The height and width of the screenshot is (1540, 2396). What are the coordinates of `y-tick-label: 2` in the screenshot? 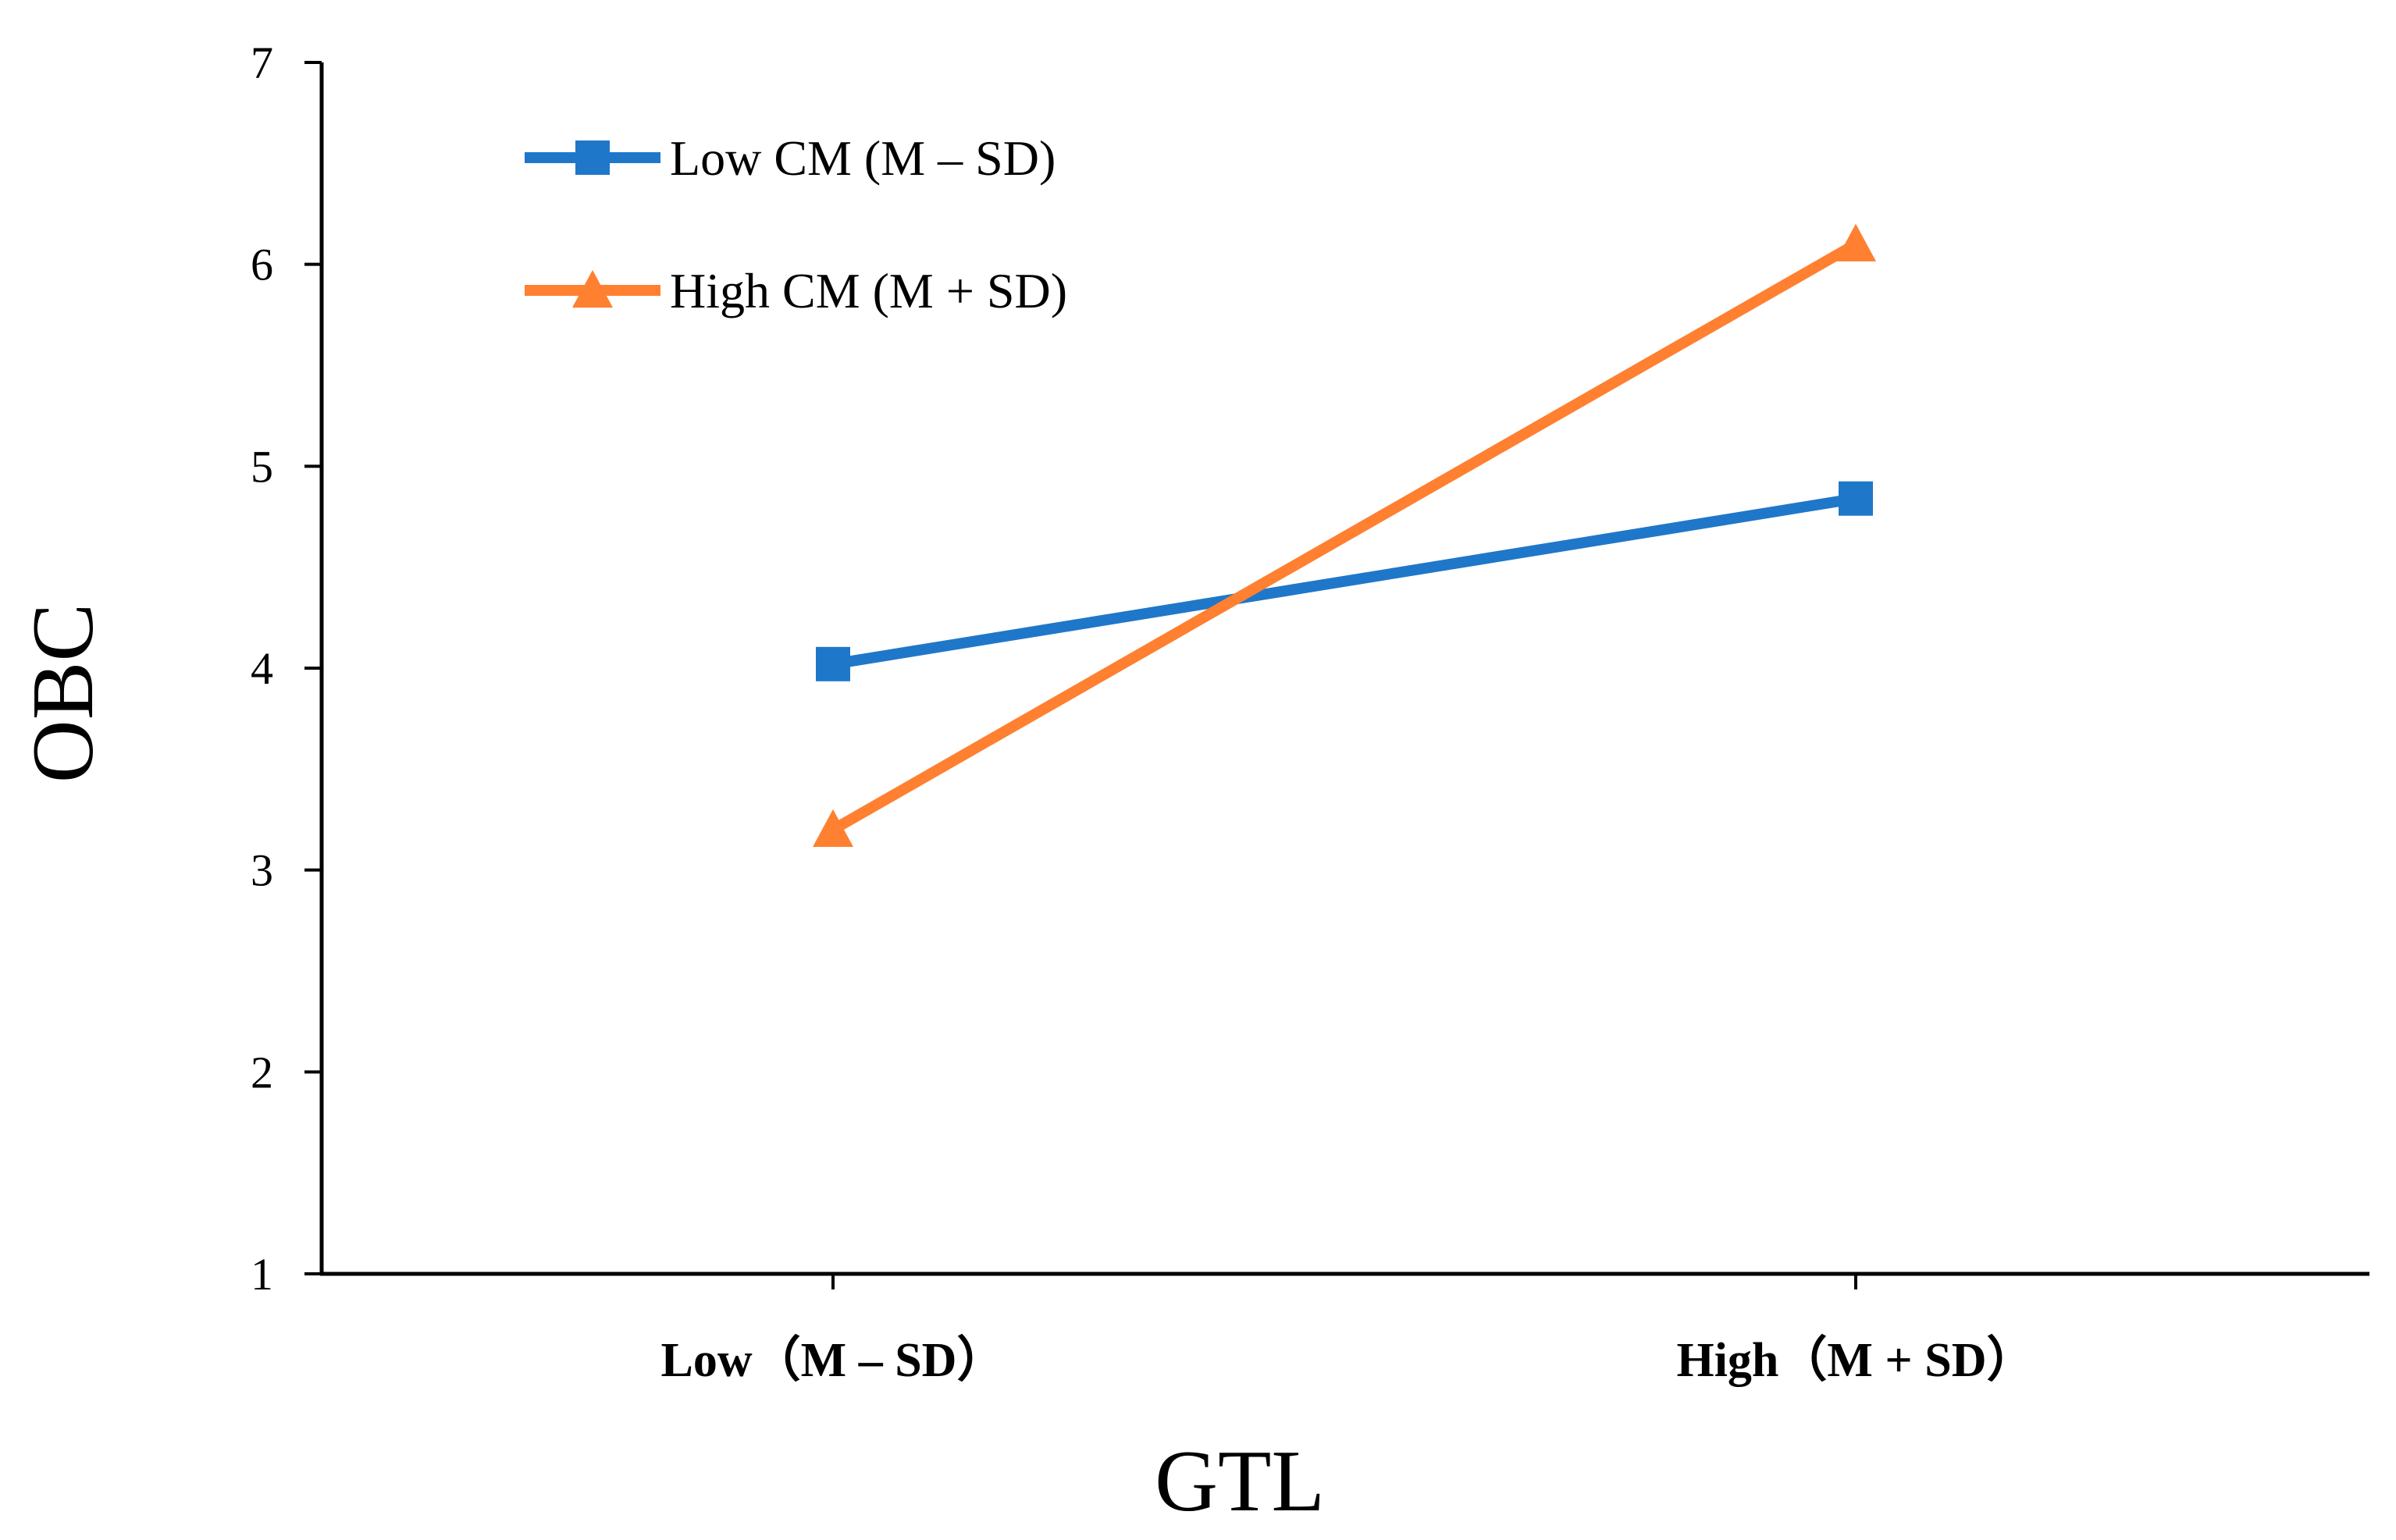 It's located at (262, 1072).